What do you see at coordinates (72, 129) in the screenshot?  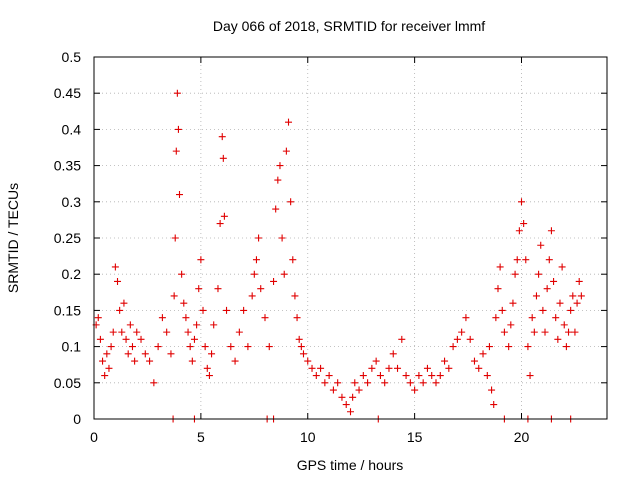 I see `y-tick-label: 0.4` at bounding box center [72, 129].